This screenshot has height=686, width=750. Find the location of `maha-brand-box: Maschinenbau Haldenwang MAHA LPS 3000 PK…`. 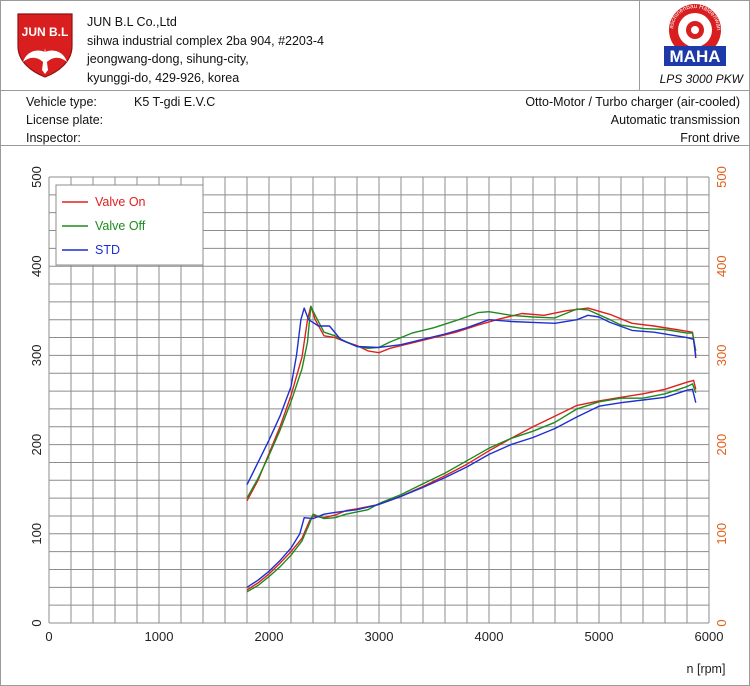

maha-brand-box: Maschinenbau Haldenwang MAHA LPS 3000 PK… is located at coordinates (693, 45).